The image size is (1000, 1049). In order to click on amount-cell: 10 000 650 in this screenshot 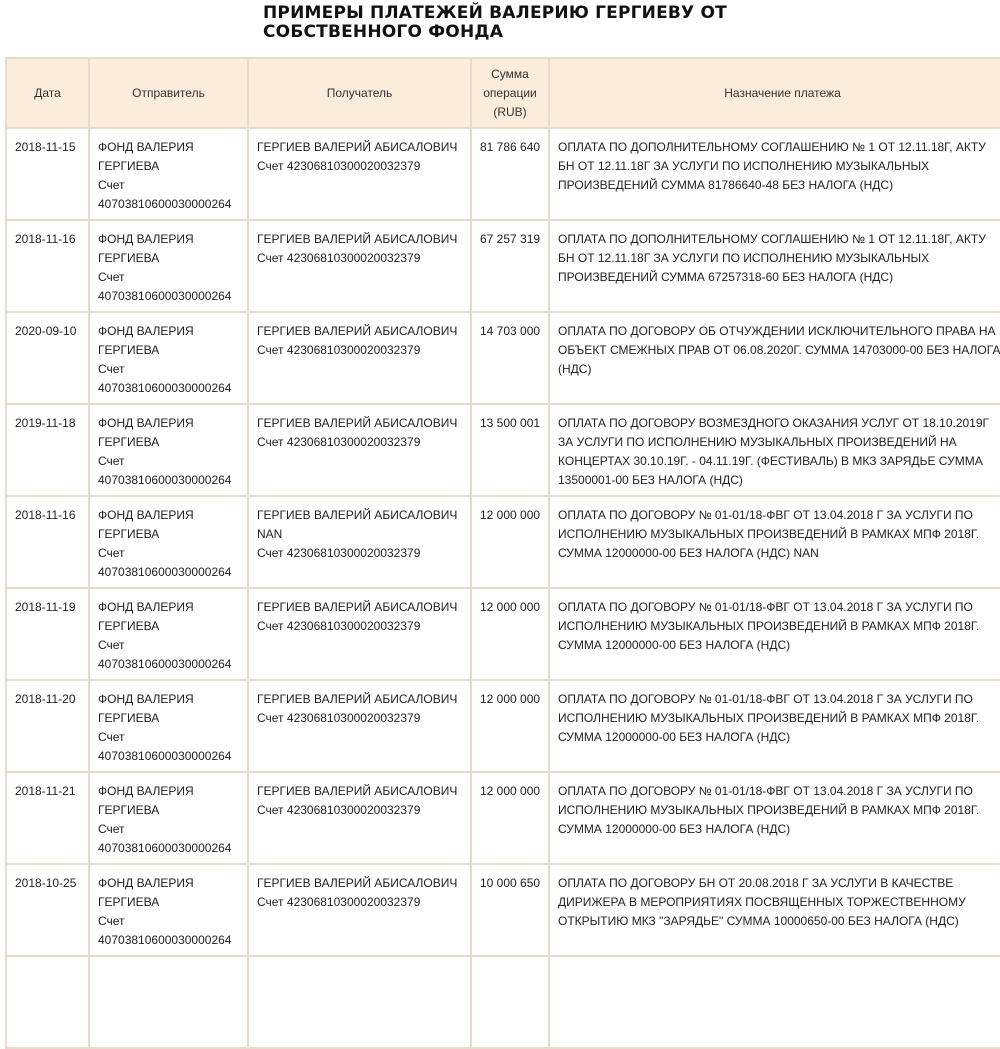, I will do `click(510, 910)`.